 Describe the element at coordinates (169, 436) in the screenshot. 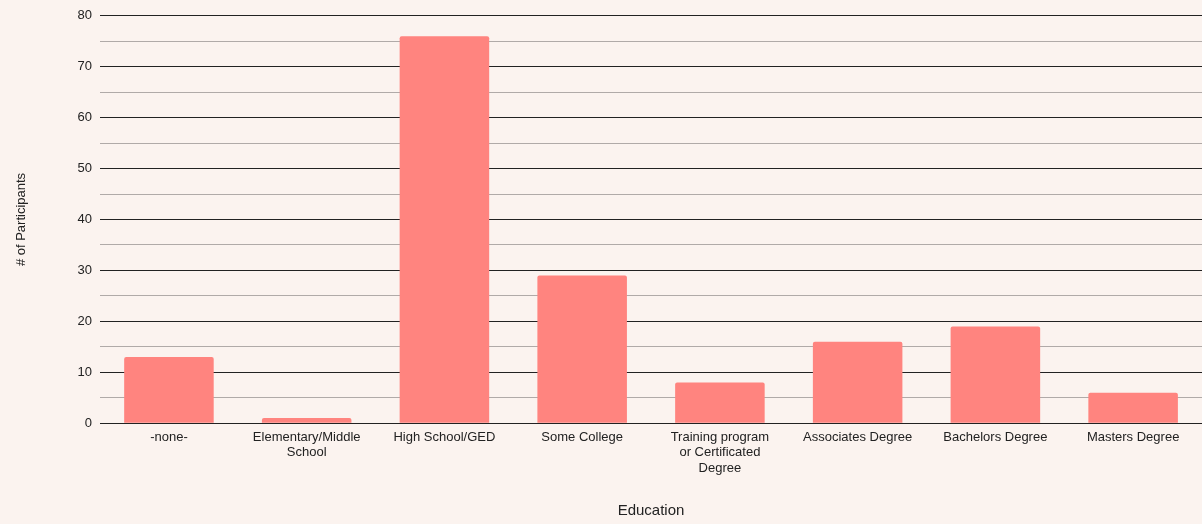

I see `x-tick-label: -none-` at that location.